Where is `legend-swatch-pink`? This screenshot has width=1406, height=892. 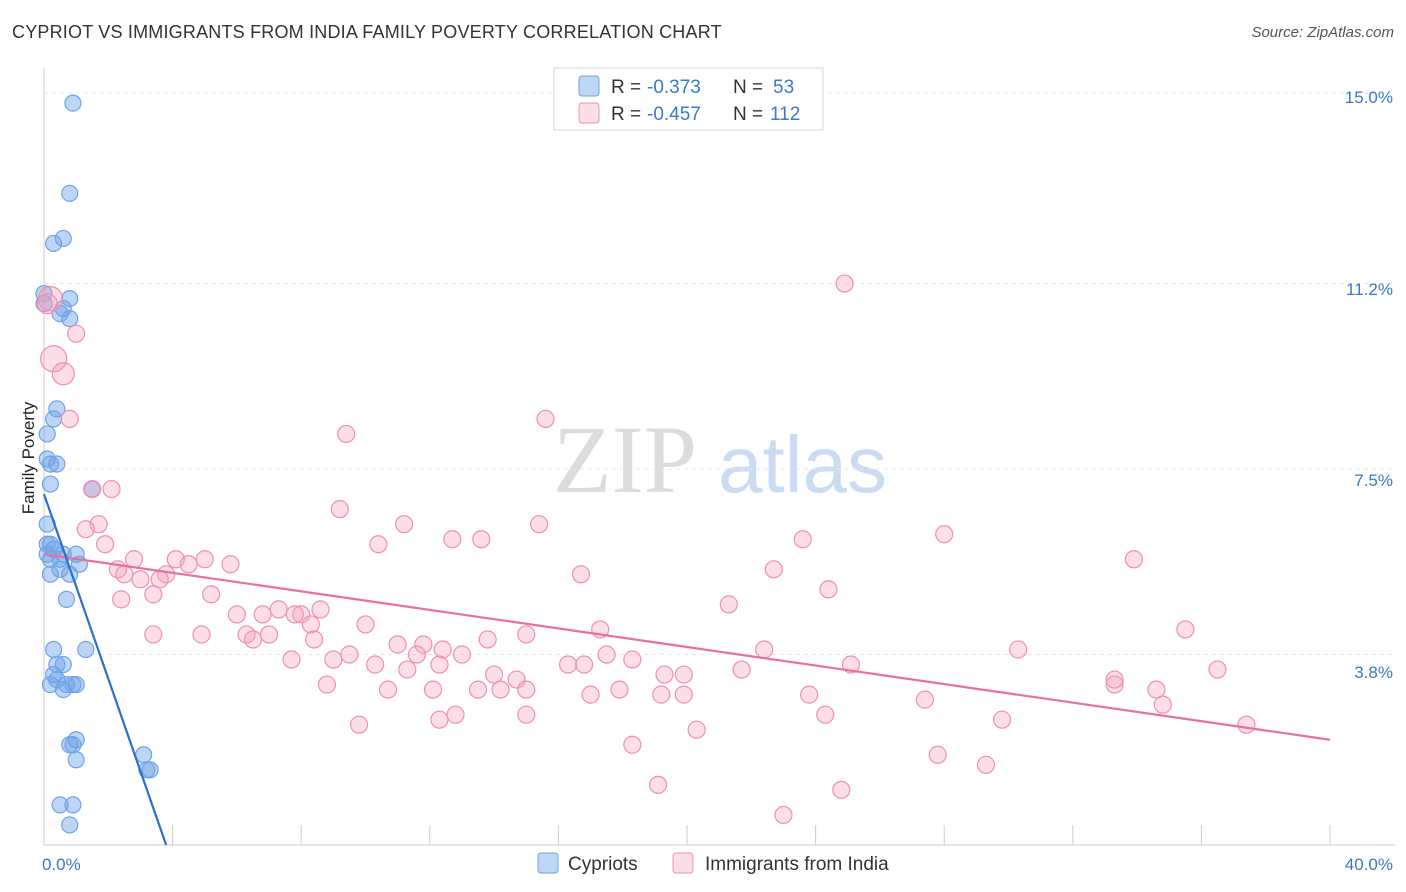
legend-swatch-pink is located at coordinates (589, 113).